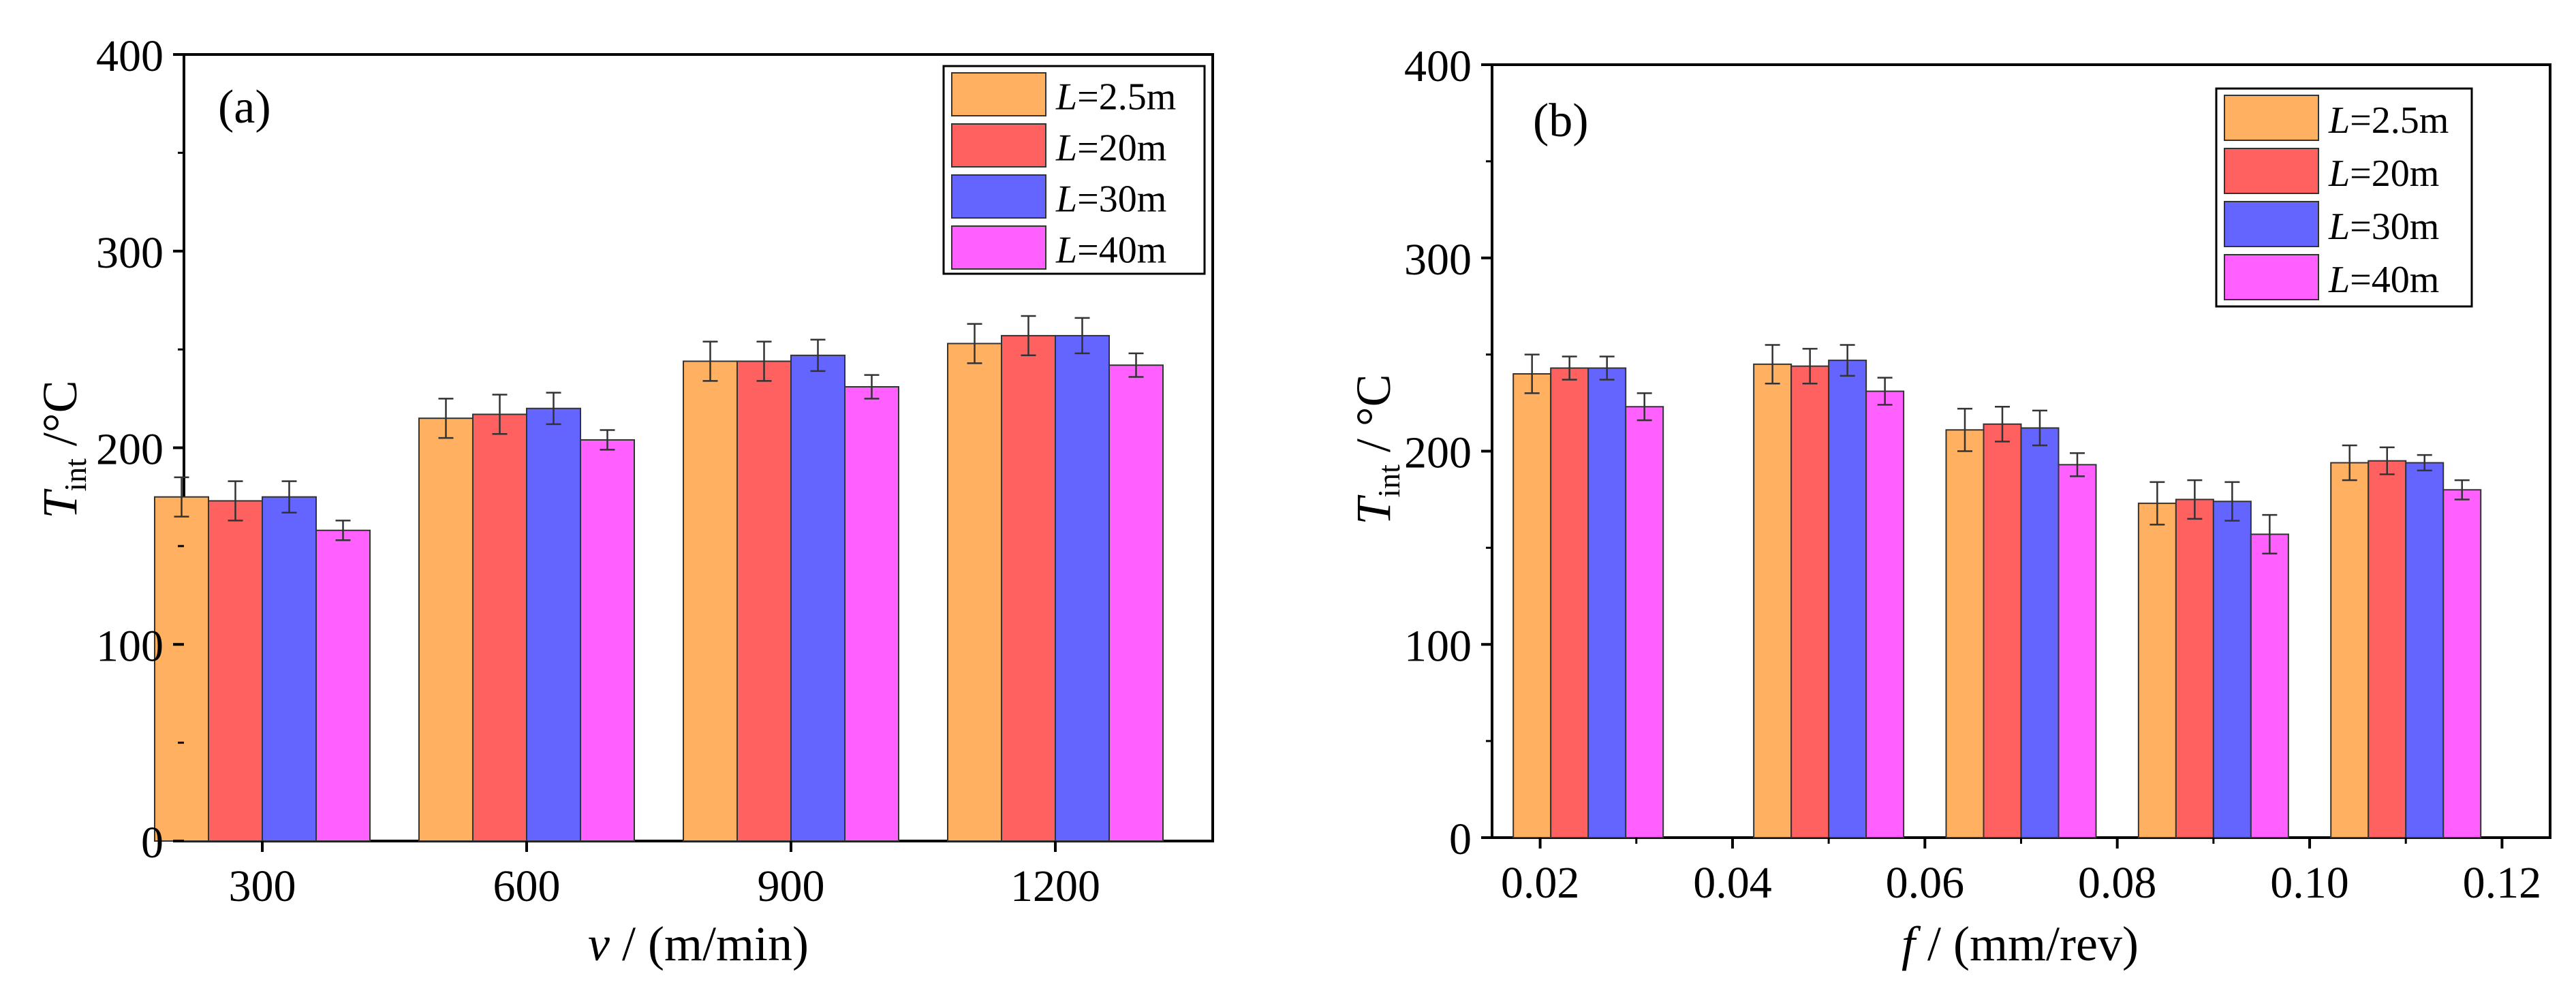  What do you see at coordinates (244, 107) in the screenshot?
I see `panel-label: (a)` at bounding box center [244, 107].